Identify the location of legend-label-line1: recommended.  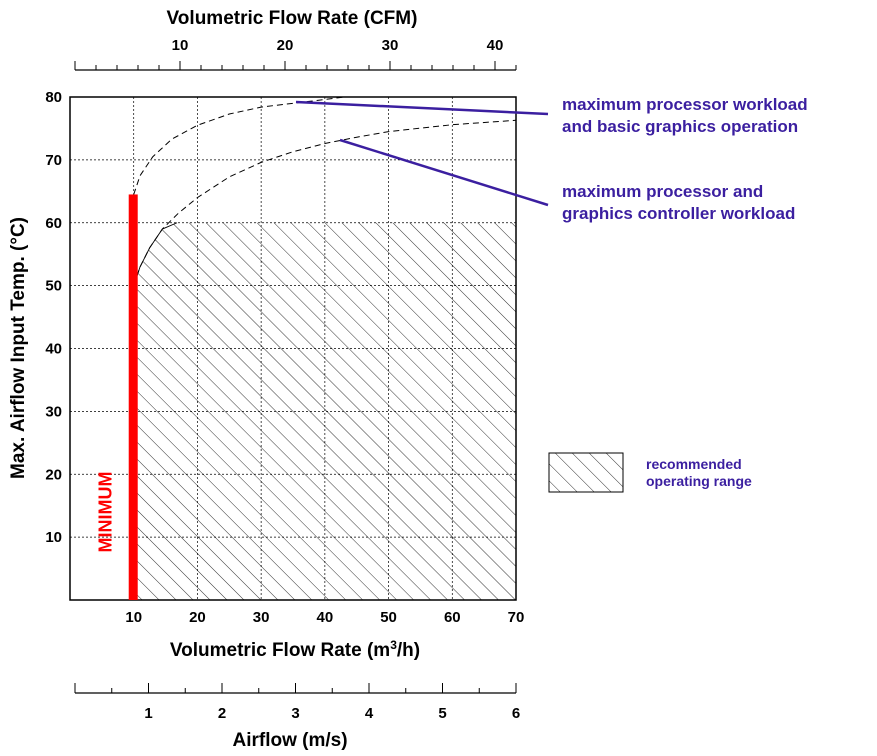
(694, 464).